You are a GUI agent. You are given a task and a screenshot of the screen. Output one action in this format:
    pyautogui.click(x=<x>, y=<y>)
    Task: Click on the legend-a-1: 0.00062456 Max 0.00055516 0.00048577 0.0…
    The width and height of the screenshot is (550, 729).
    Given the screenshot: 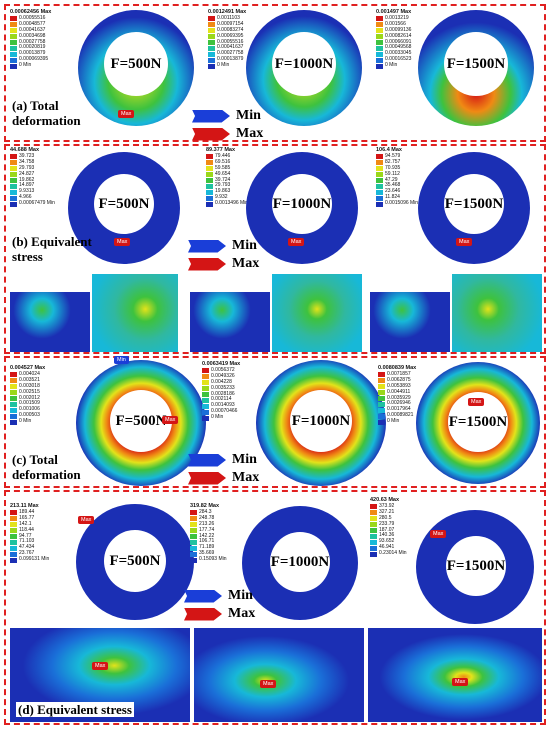 What is the action you would take?
    pyautogui.click(x=31, y=39)
    